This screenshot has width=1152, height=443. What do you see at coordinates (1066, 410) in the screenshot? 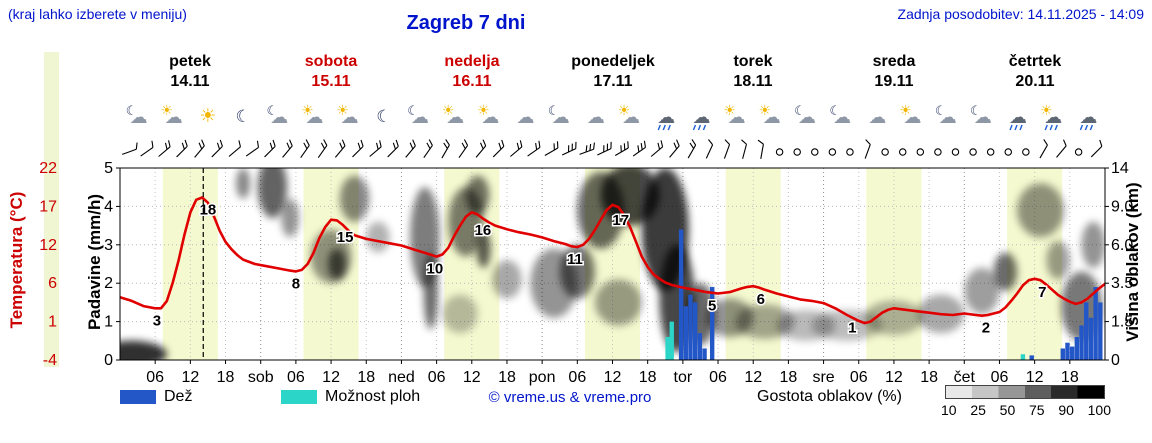
I see `scale-tick: 90` at bounding box center [1066, 410].